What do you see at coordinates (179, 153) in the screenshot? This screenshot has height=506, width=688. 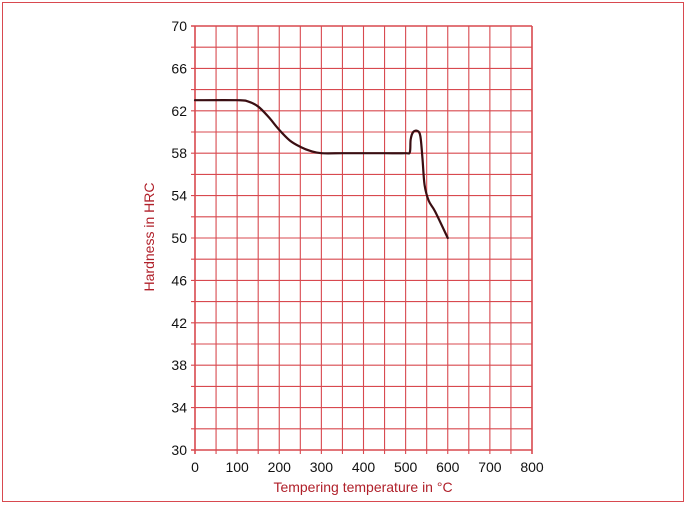 I see `y-tick-label: 58` at bounding box center [179, 153].